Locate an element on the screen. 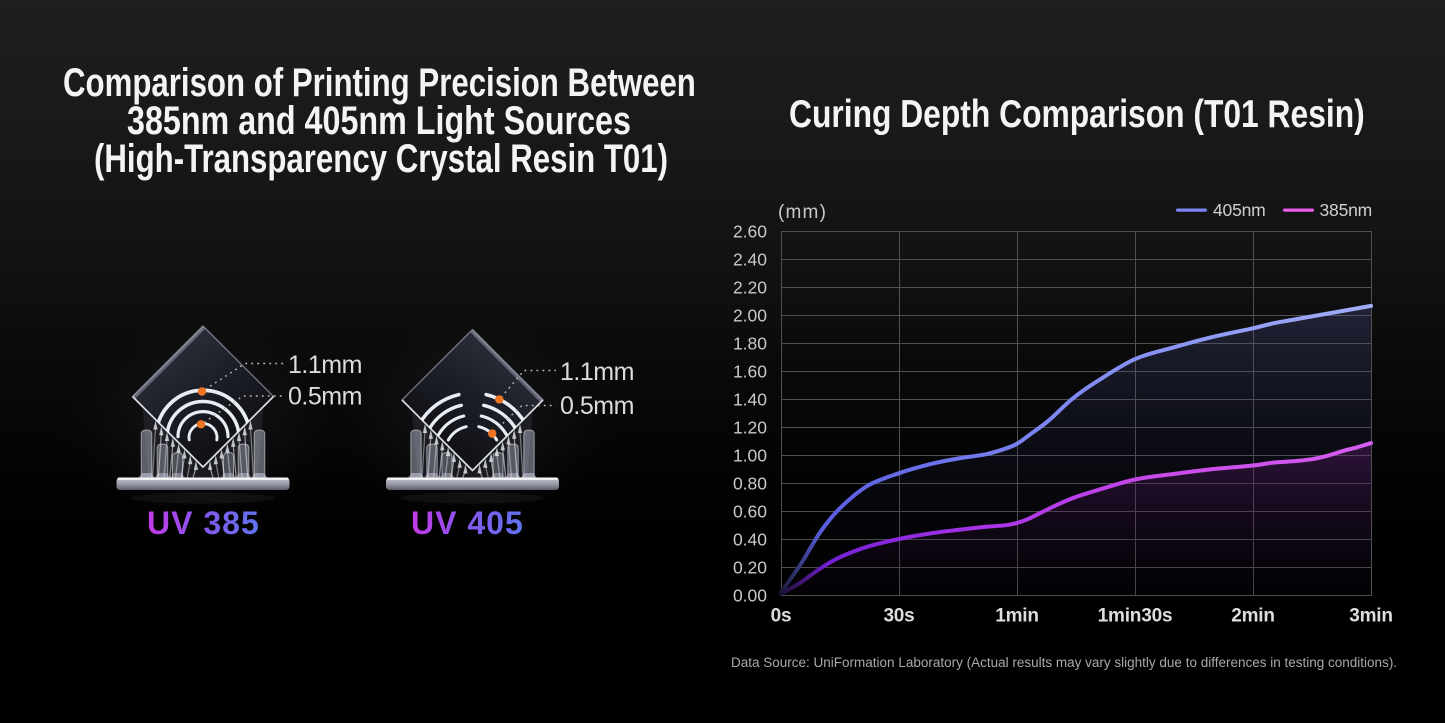 This screenshot has width=1445, height=723. svg-text: 1.40 is located at coordinates (750, 399).